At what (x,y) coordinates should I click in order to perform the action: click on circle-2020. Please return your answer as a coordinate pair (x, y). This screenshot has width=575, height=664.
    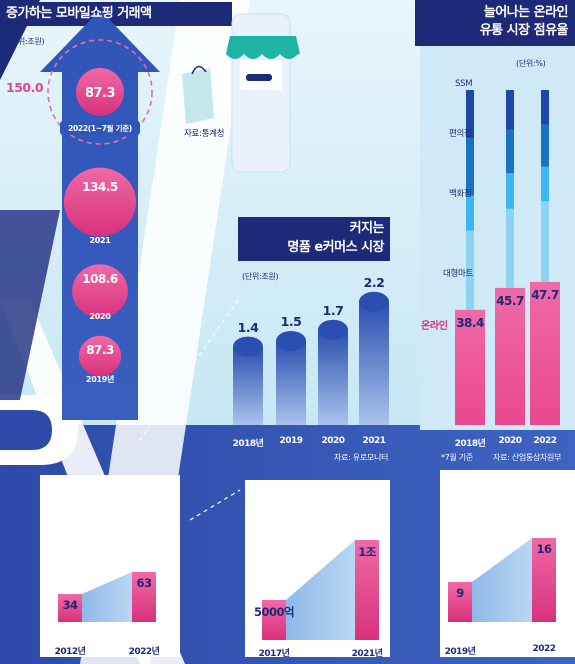
    Looking at the image, I should click on (100, 291).